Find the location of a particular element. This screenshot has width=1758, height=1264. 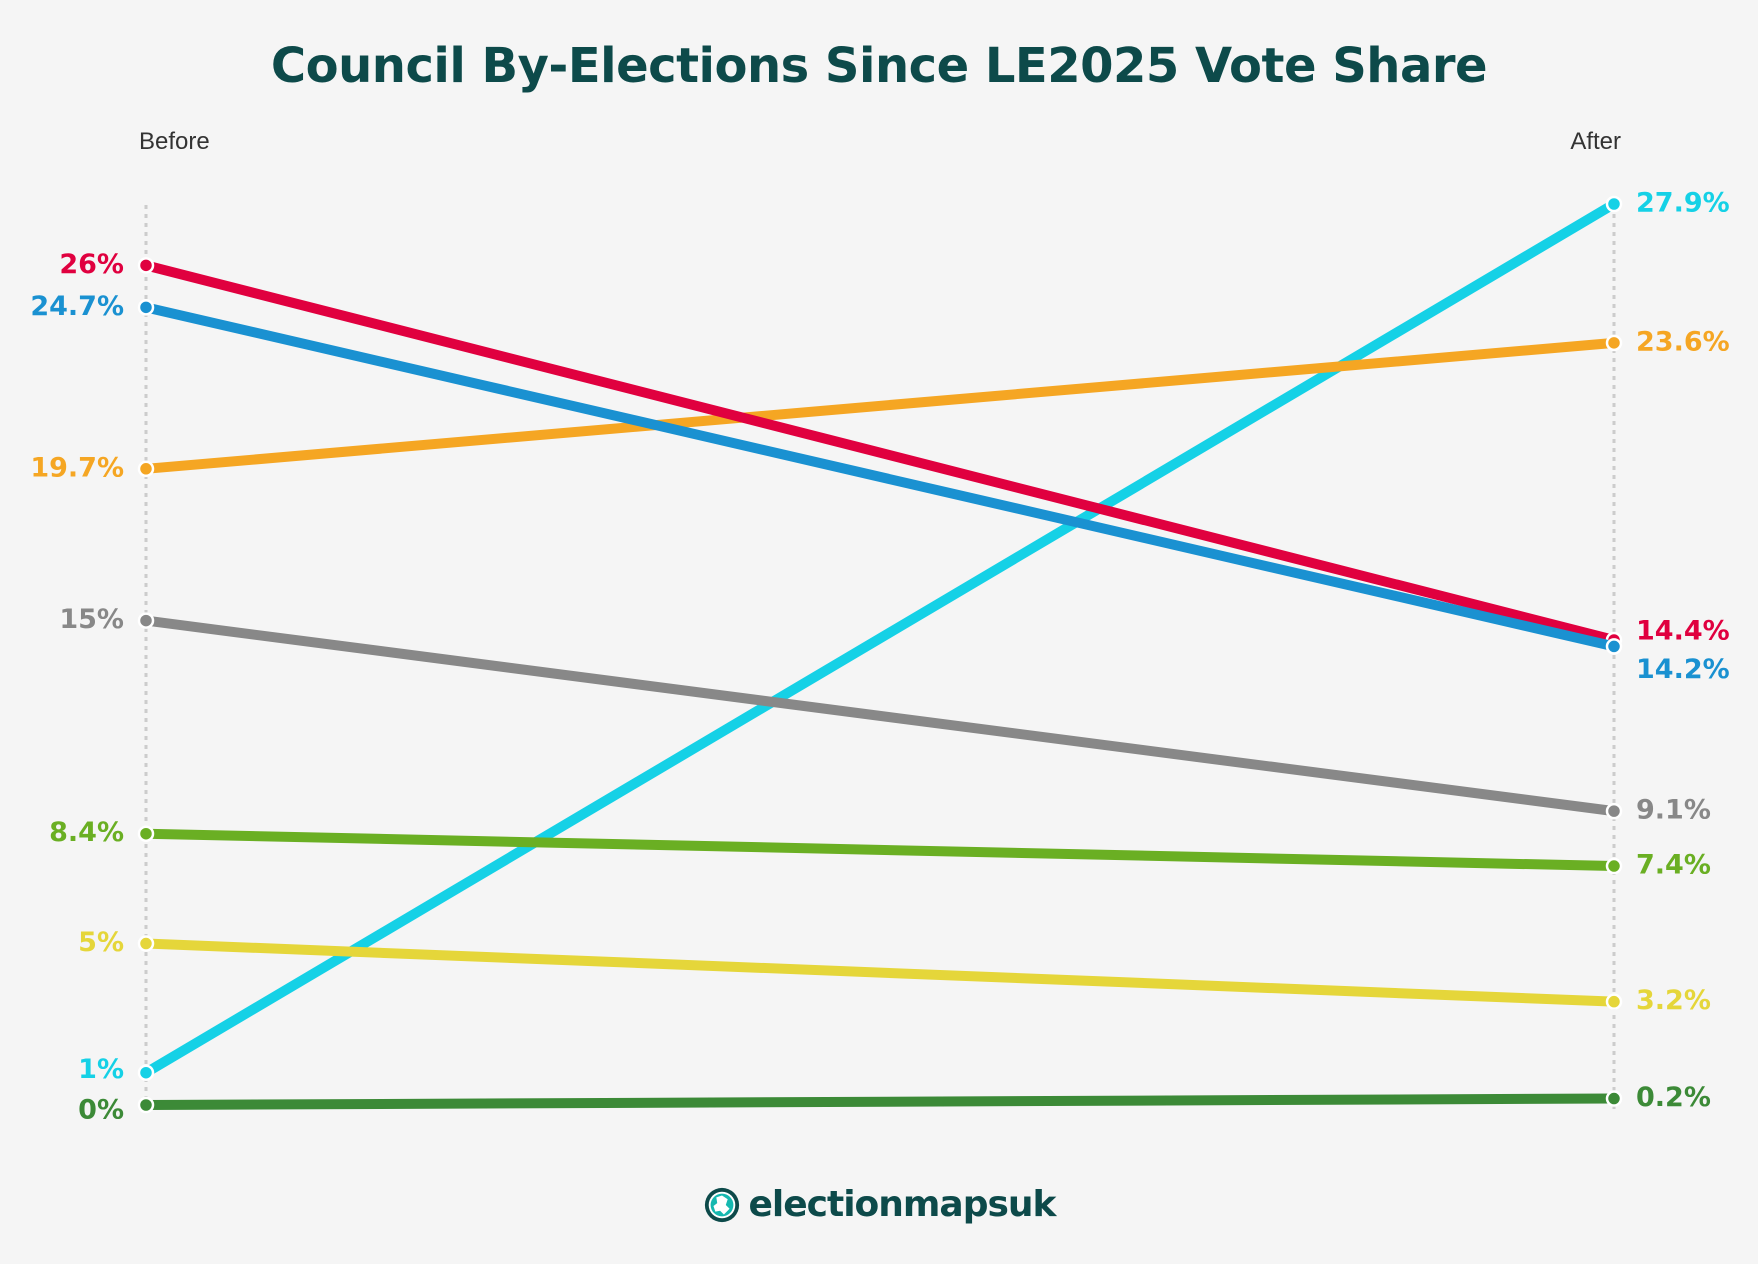

series-5-point-before is located at coordinates (146, 833).